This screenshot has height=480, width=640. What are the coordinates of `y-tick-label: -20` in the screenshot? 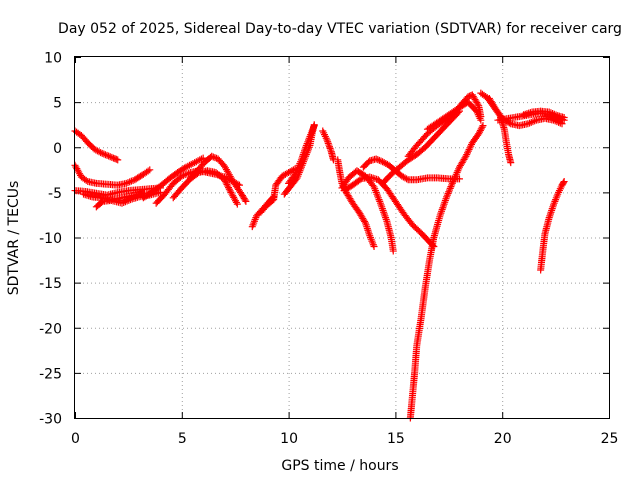 It's located at (50, 329).